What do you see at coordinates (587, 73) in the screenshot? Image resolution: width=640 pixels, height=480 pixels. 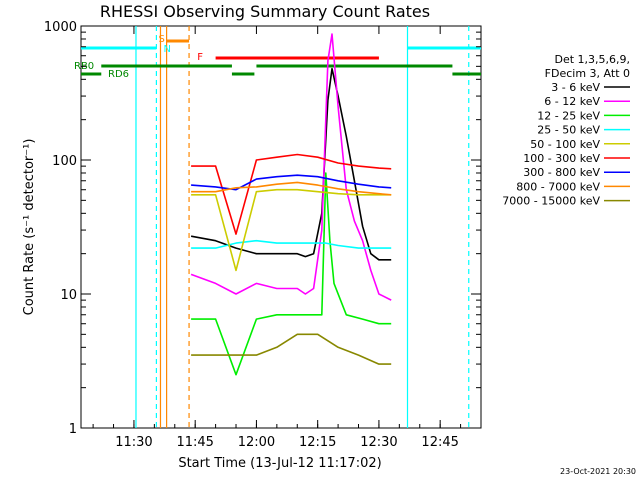 I see `legend-header-line-2: FDecim 3, Att 0` at bounding box center [587, 73].